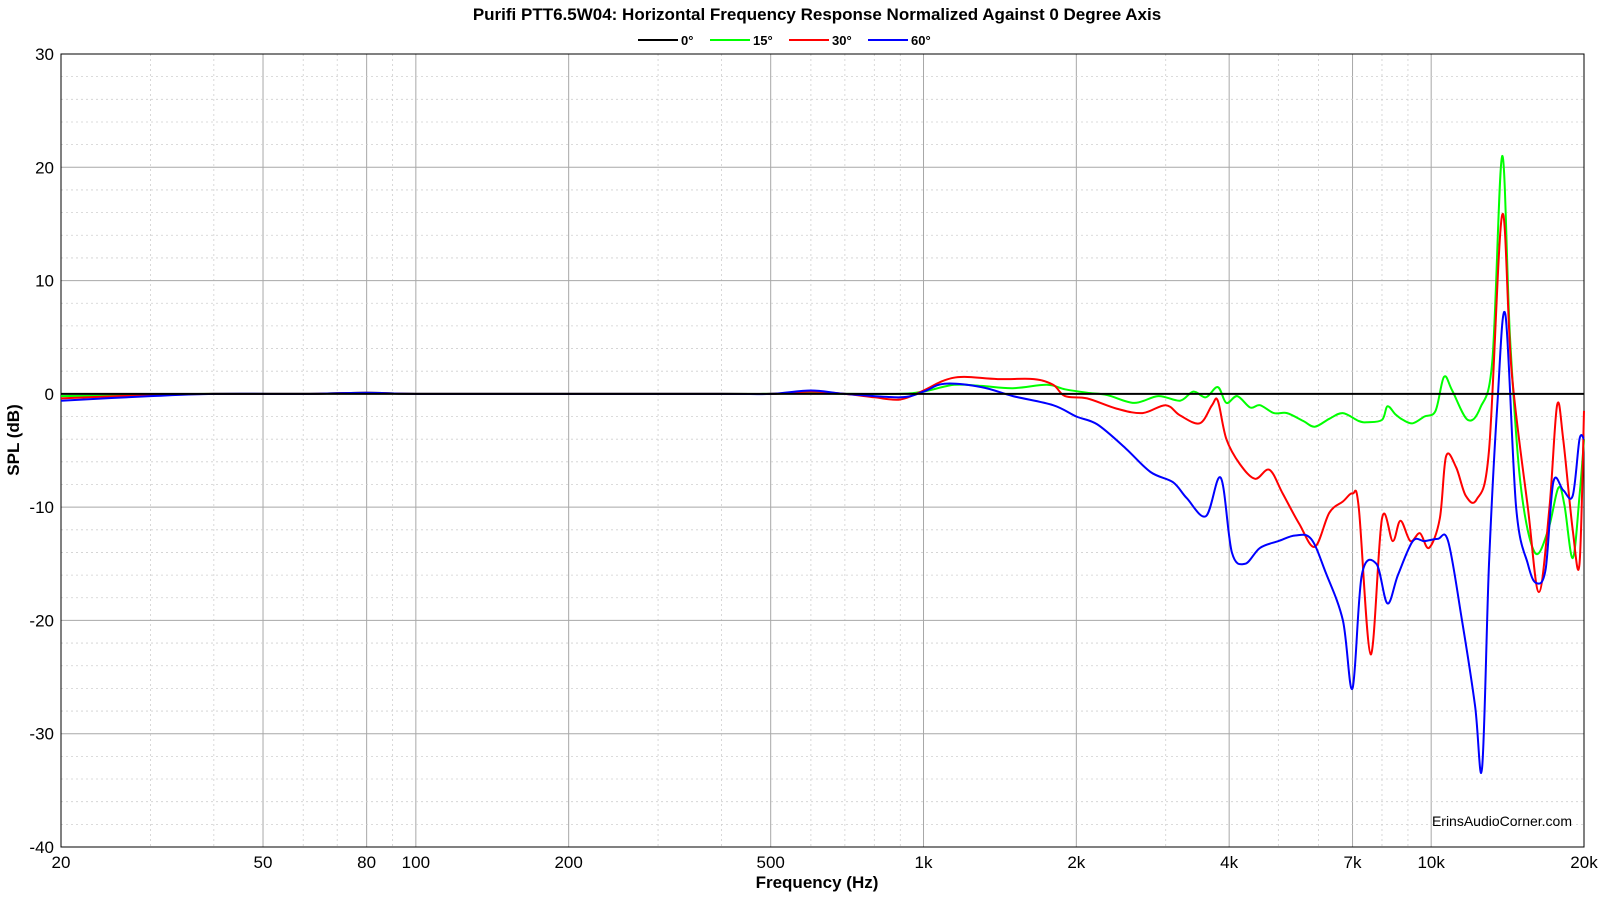 The width and height of the screenshot is (1600, 900). I want to click on legend-label: 0°, so click(687, 40).